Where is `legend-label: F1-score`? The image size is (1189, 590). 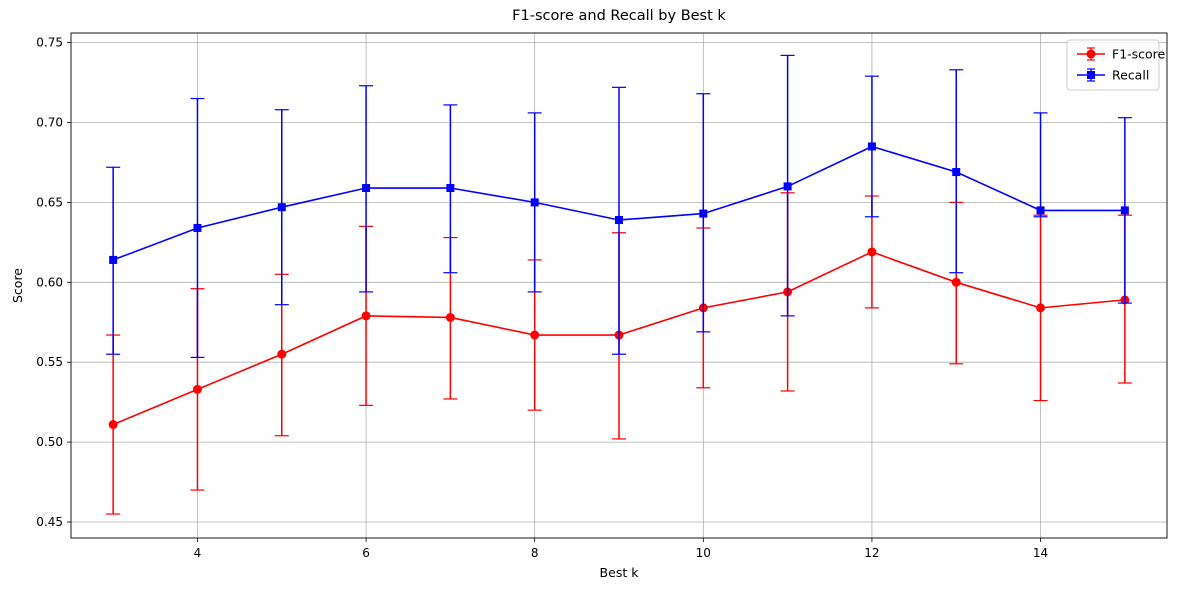
legend-label: F1-score is located at coordinates (1139, 54).